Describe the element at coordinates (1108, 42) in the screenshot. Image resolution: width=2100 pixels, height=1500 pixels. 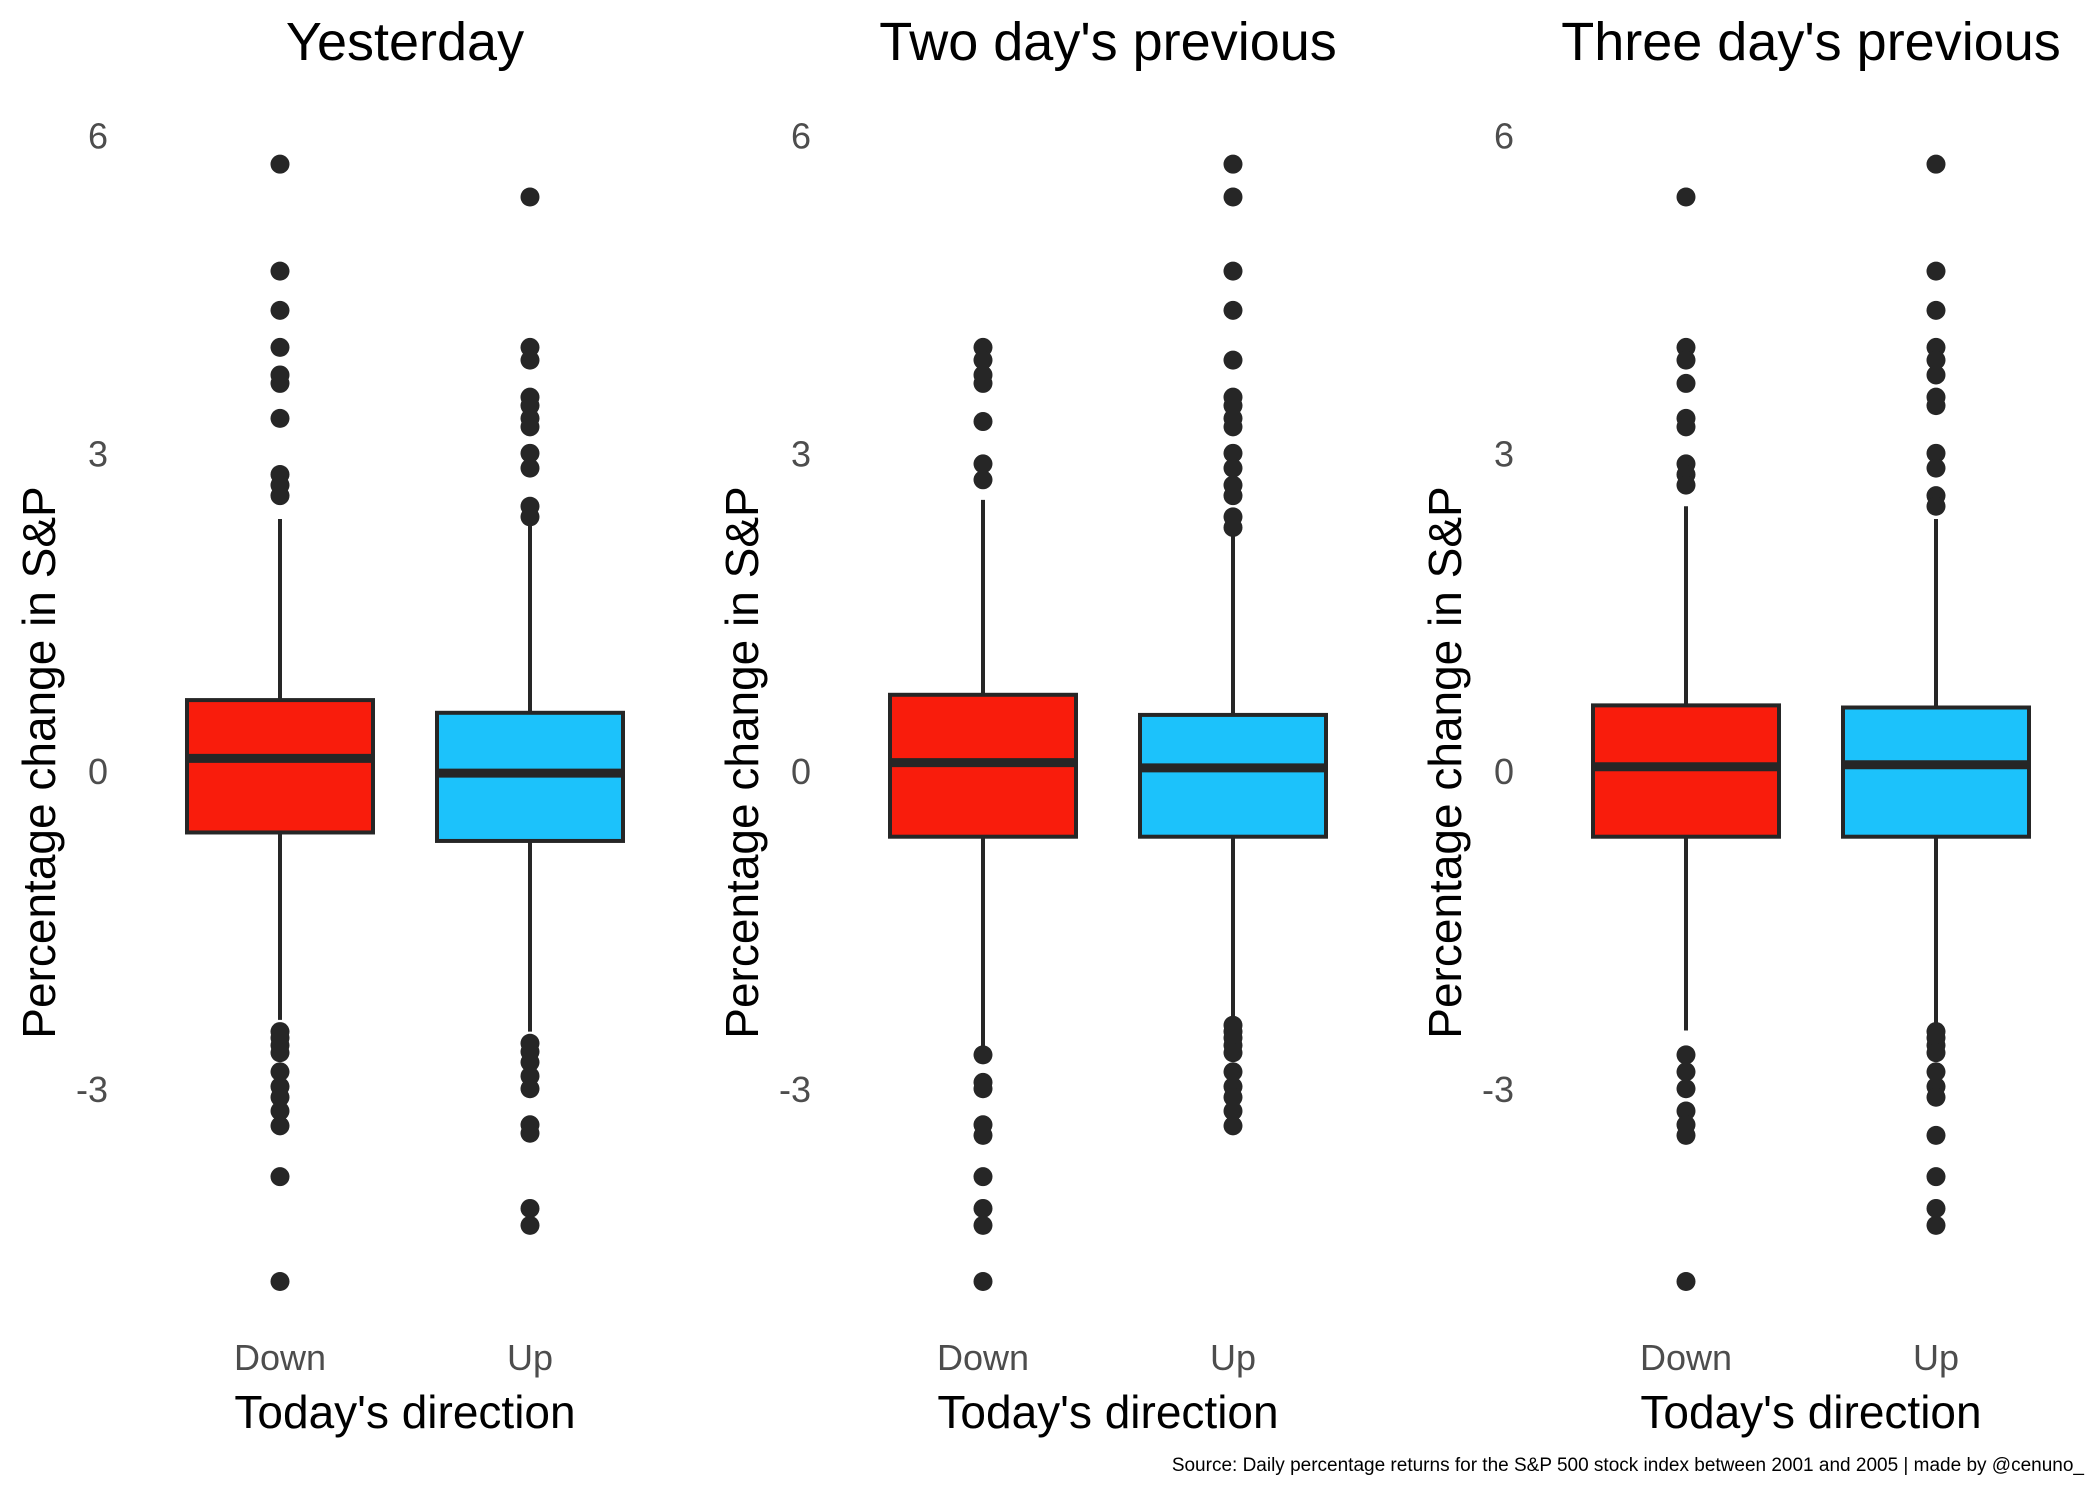
I see `panel-title: Two day's previous` at that location.